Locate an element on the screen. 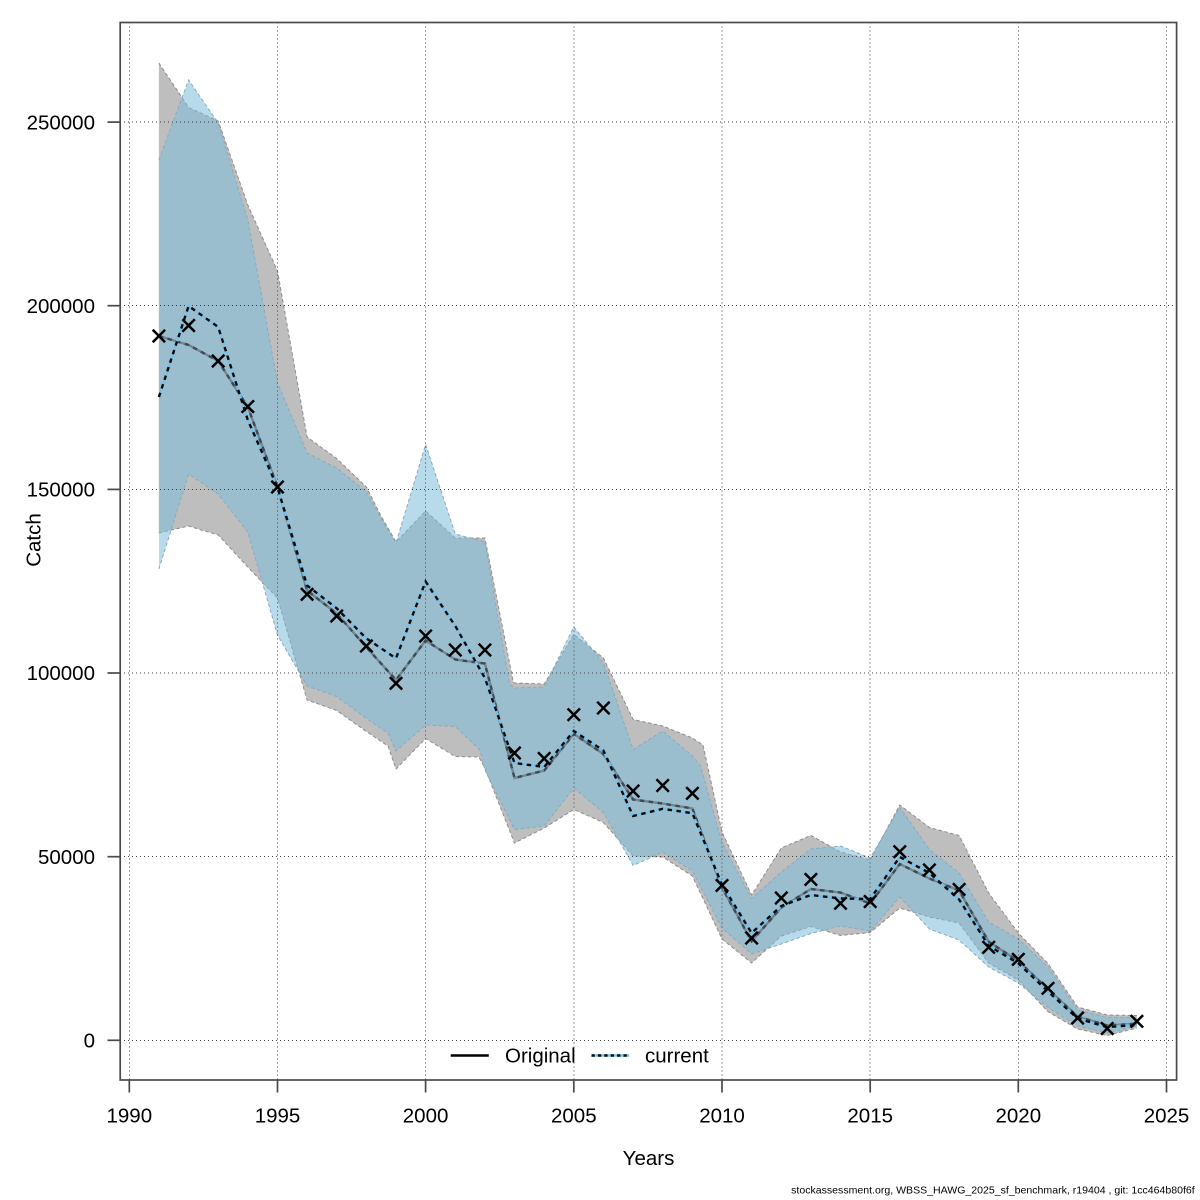 Image resolution: width=1200 pixels, height=1200 pixels. svg-text: 2000 is located at coordinates (426, 1116).